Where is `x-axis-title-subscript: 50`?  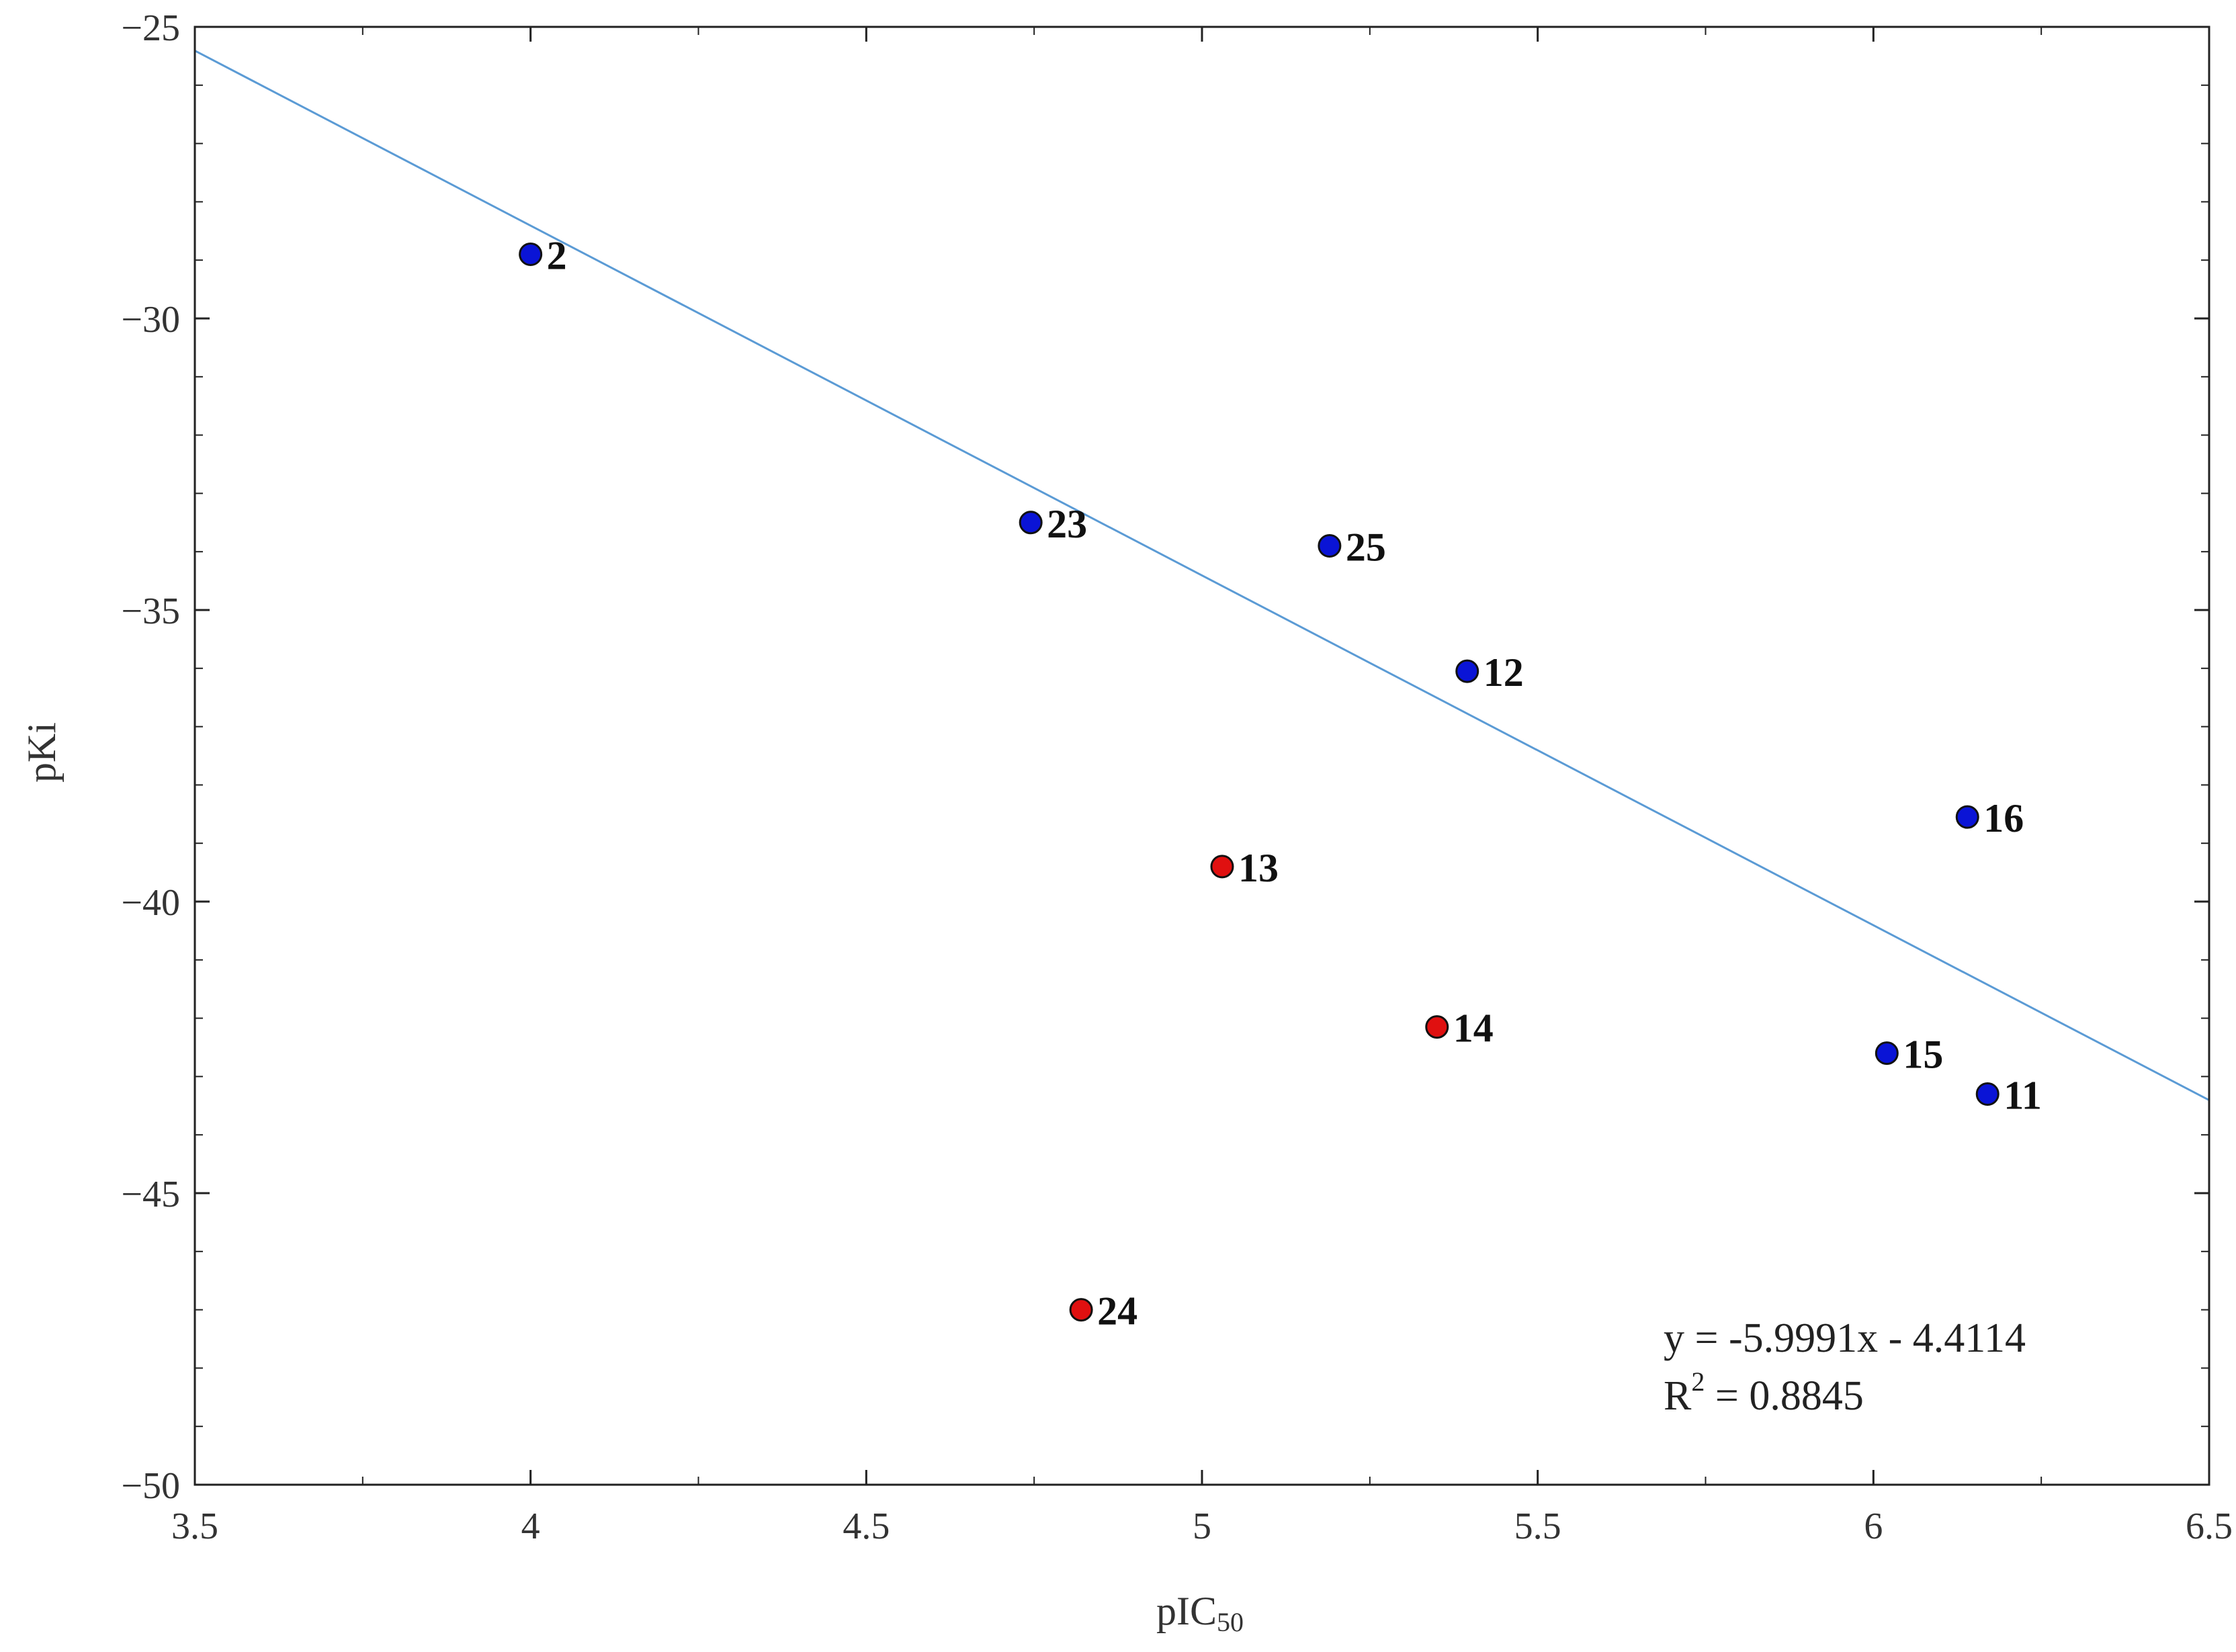
x-axis-title-subscript: 50 is located at coordinates (1230, 1622).